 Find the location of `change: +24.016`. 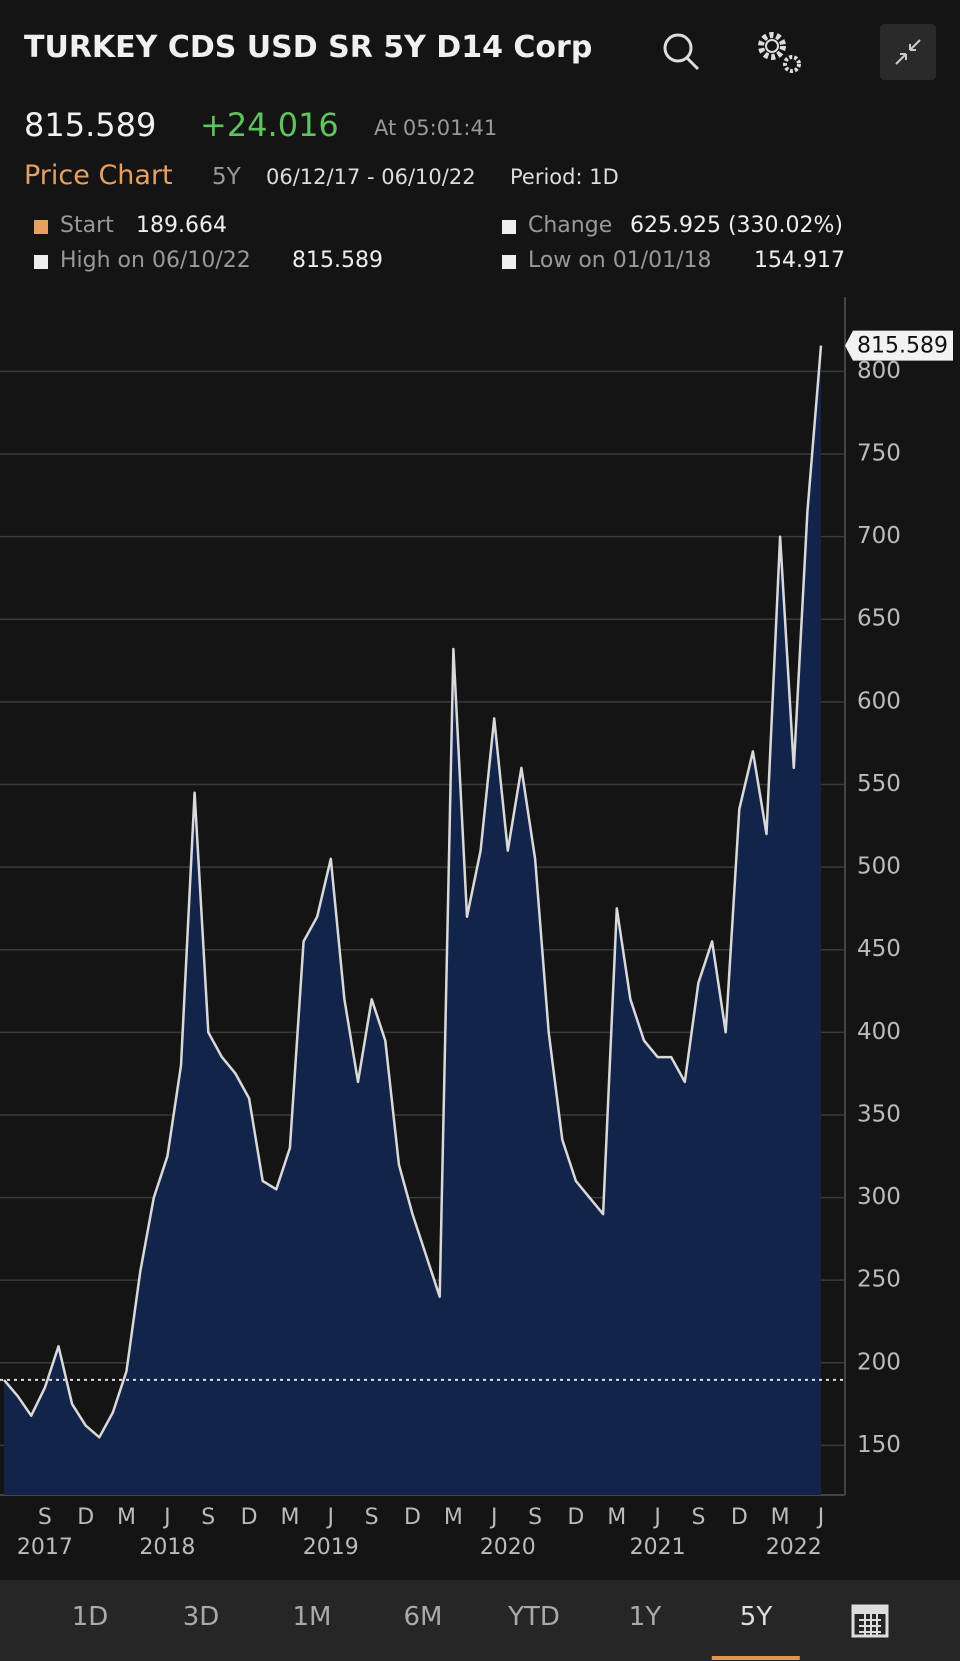

change: +24.016 is located at coordinates (269, 125).